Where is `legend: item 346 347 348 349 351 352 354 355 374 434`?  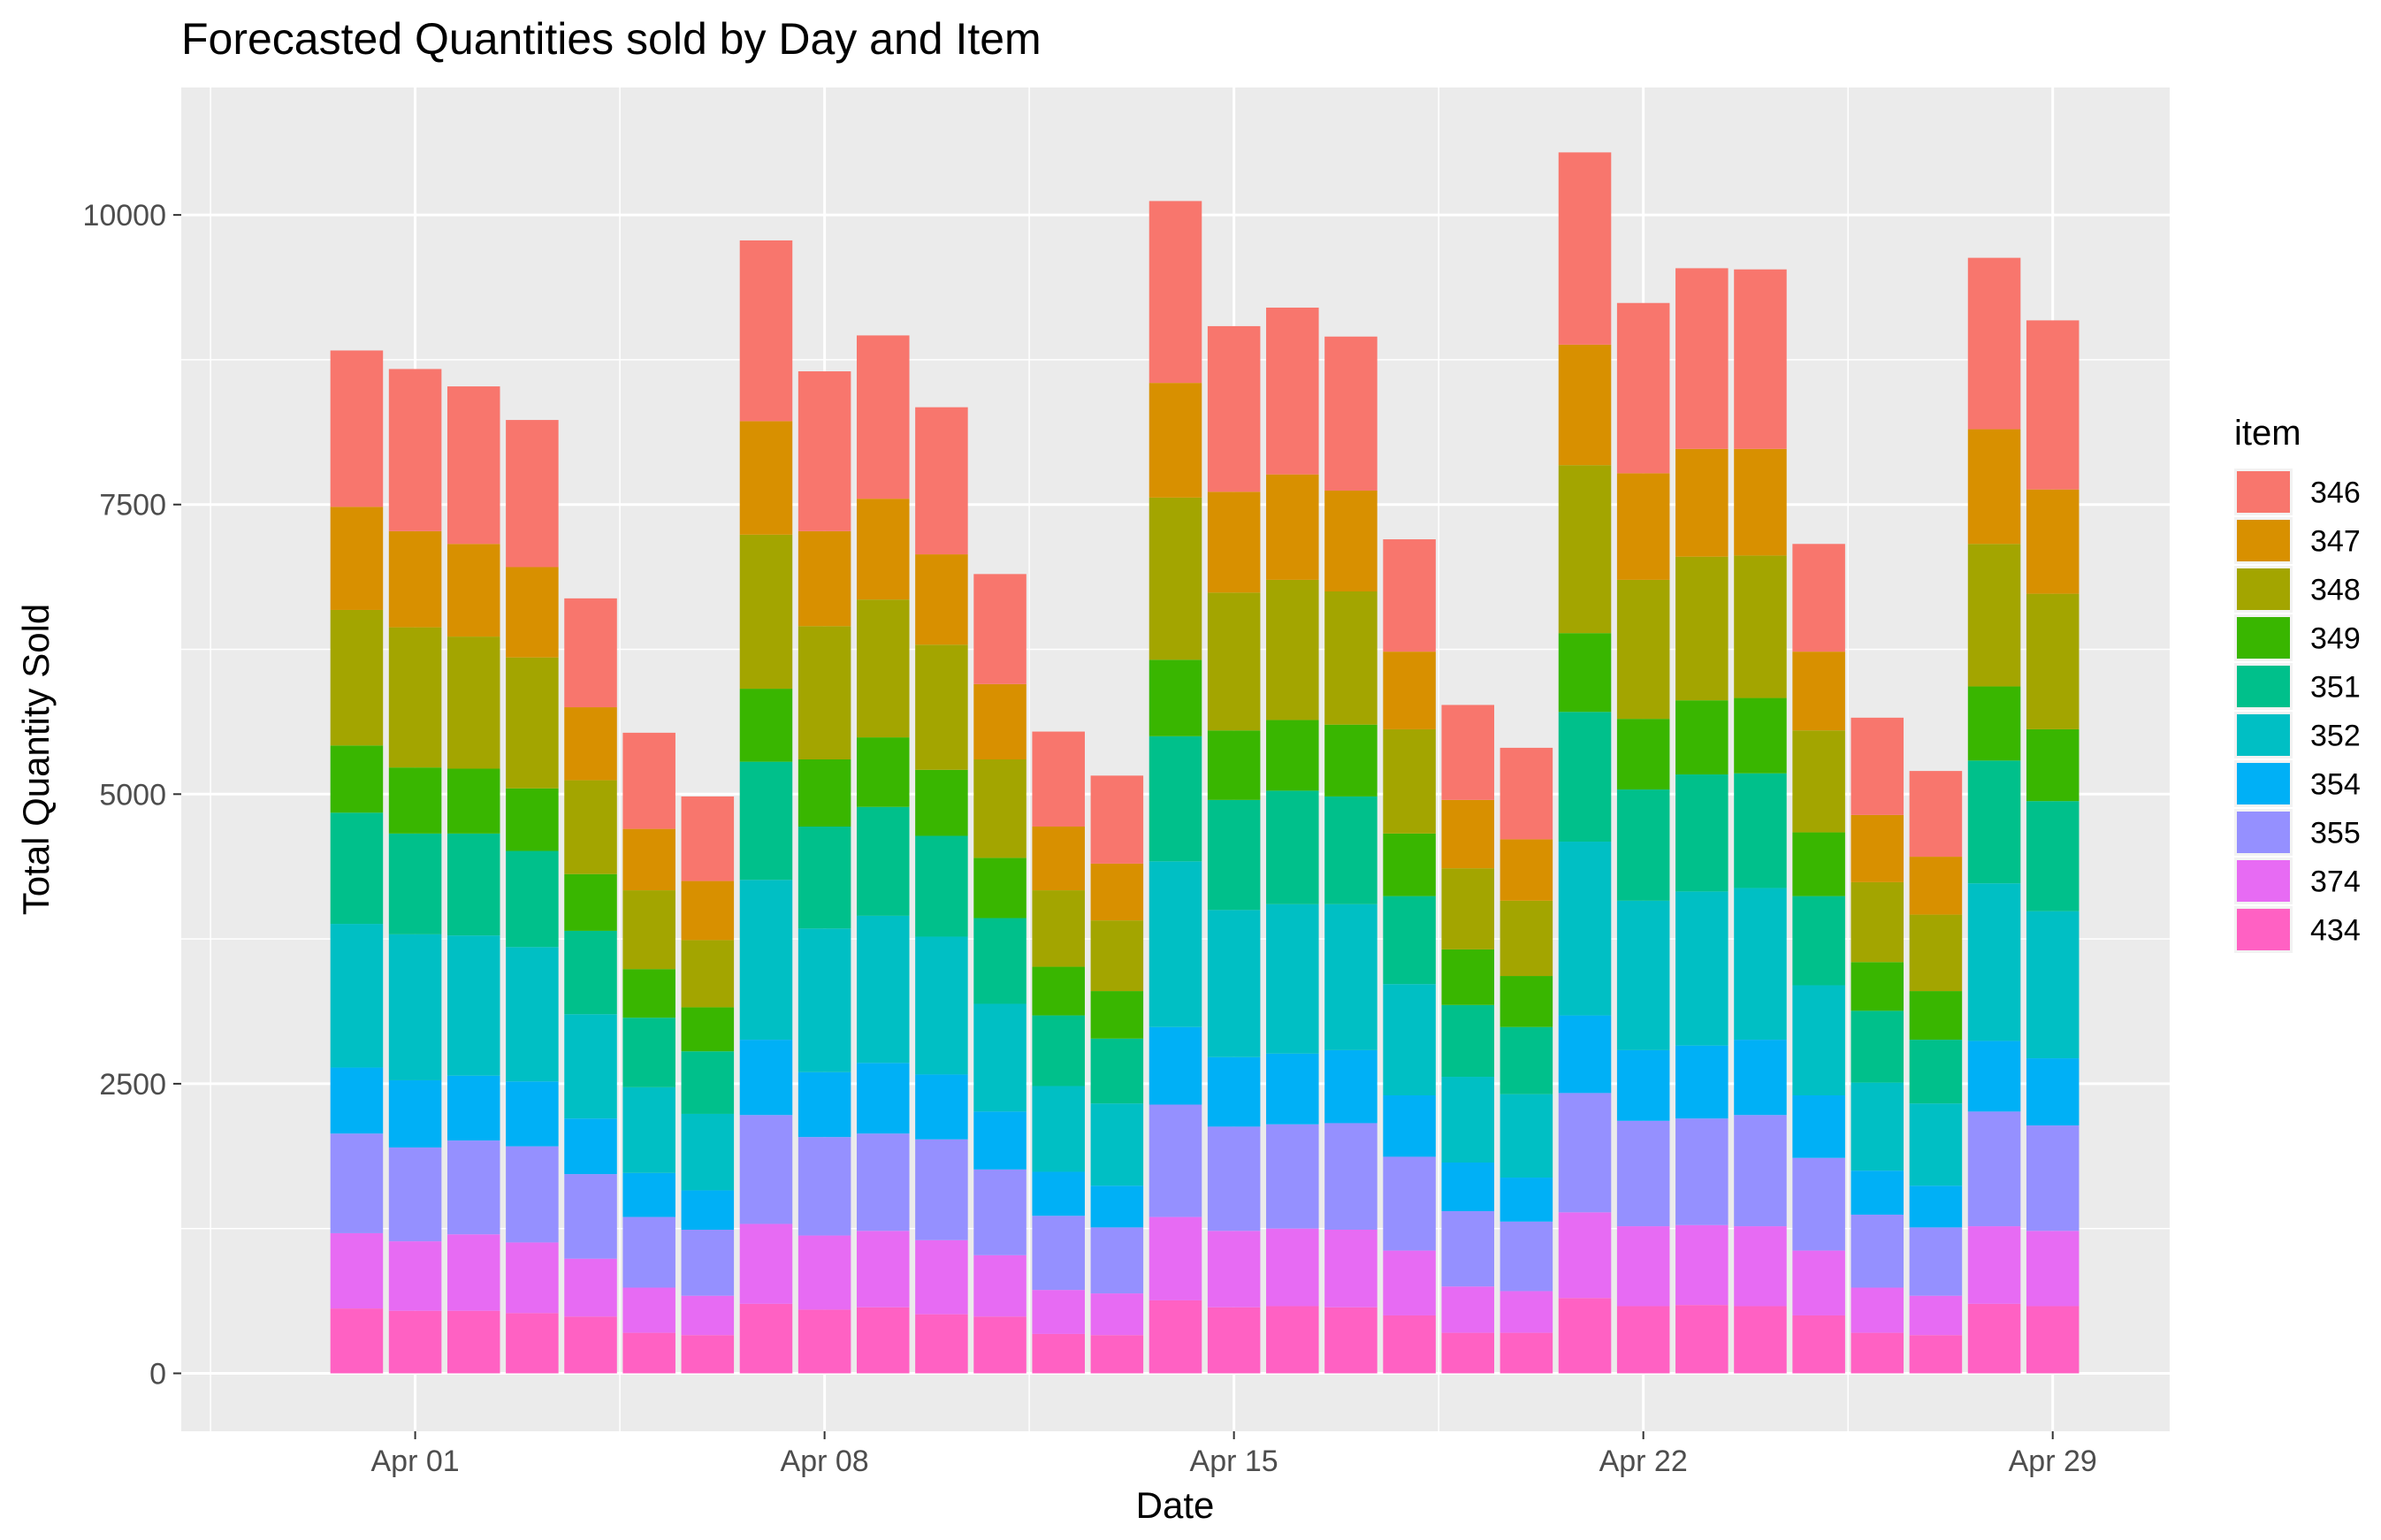 legend: item 346 347 348 349 351 352 354 355 374 434 is located at coordinates (2297, 684).